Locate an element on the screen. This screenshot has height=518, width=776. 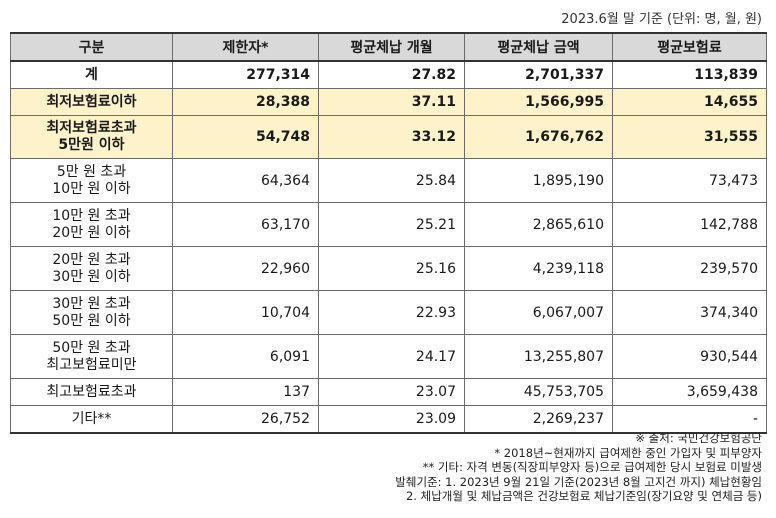
cell-avg-amount: 1,895,190 is located at coordinates (538, 180).